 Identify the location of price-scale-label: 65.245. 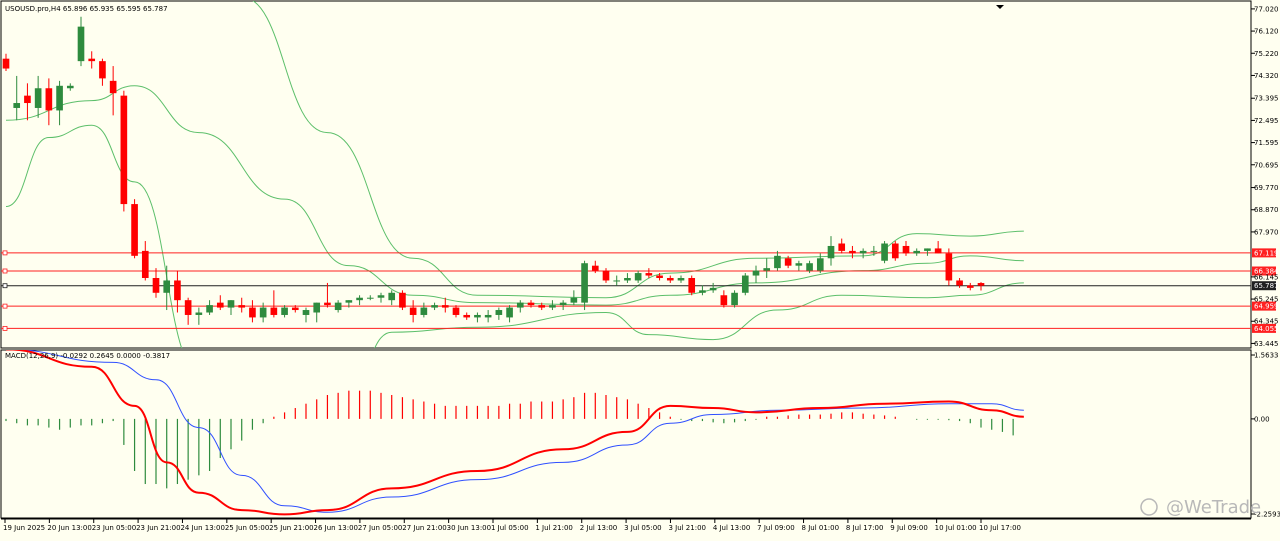
(1266, 300).